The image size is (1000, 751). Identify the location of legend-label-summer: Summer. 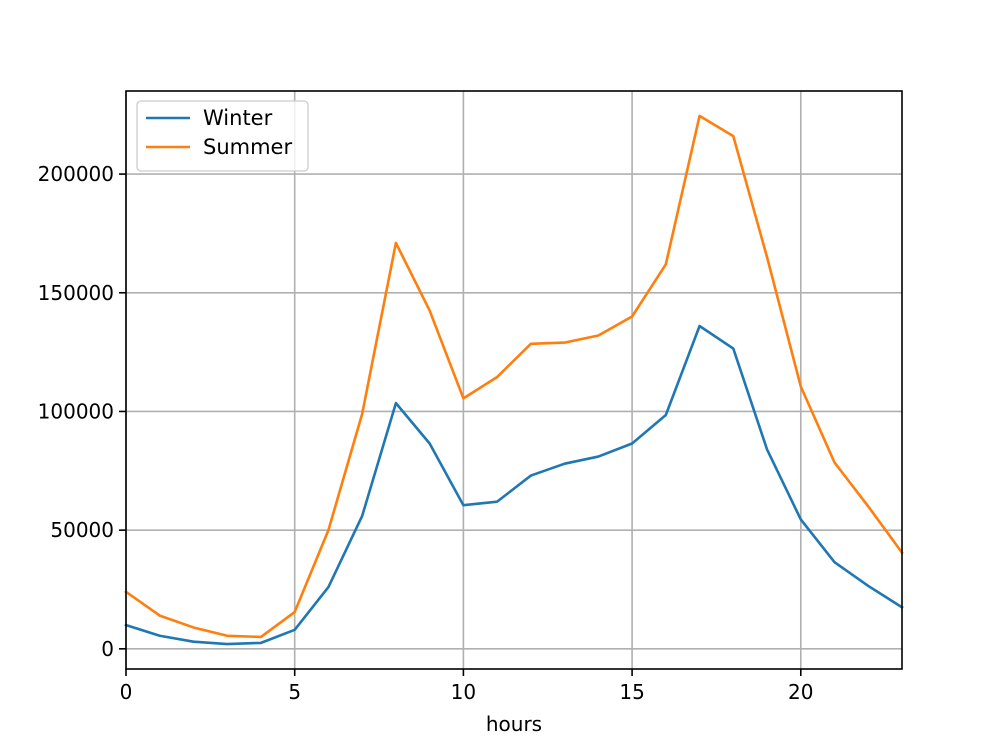
(247, 147).